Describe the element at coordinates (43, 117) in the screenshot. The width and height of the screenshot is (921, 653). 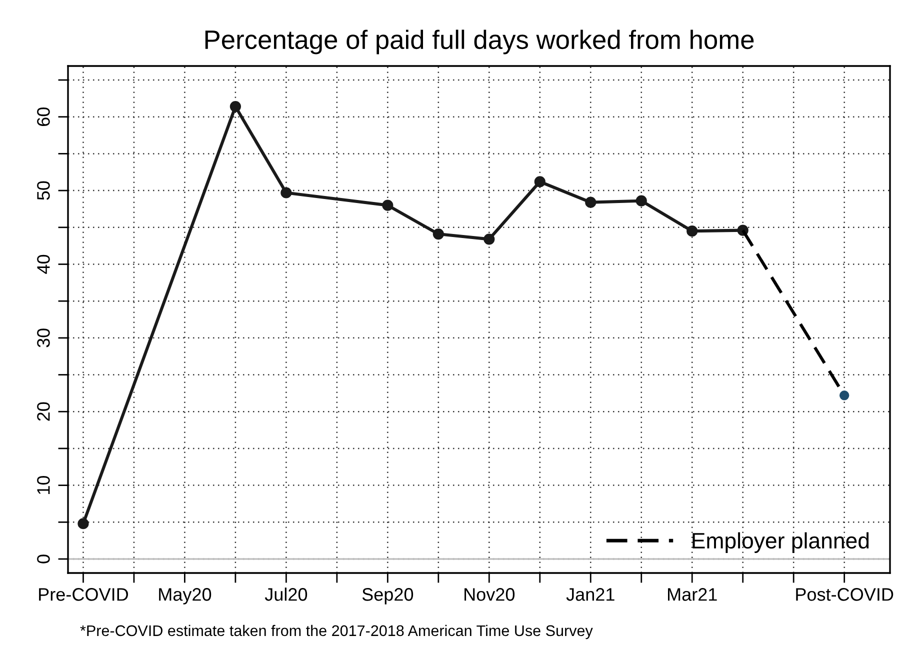
I see `y-tick-label: 60` at that location.